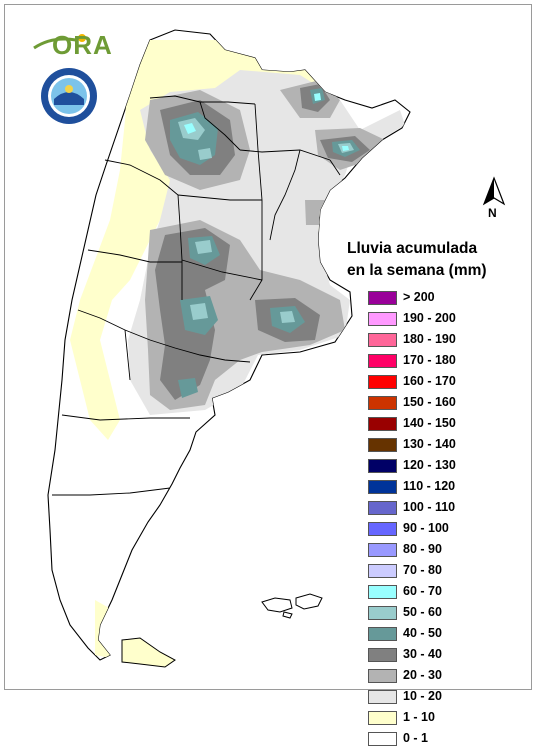 Image resolution: width=538 pixels, height=751 pixels. What do you see at coordinates (494, 191) in the screenshot?
I see `north-arrow-icon` at bounding box center [494, 191].